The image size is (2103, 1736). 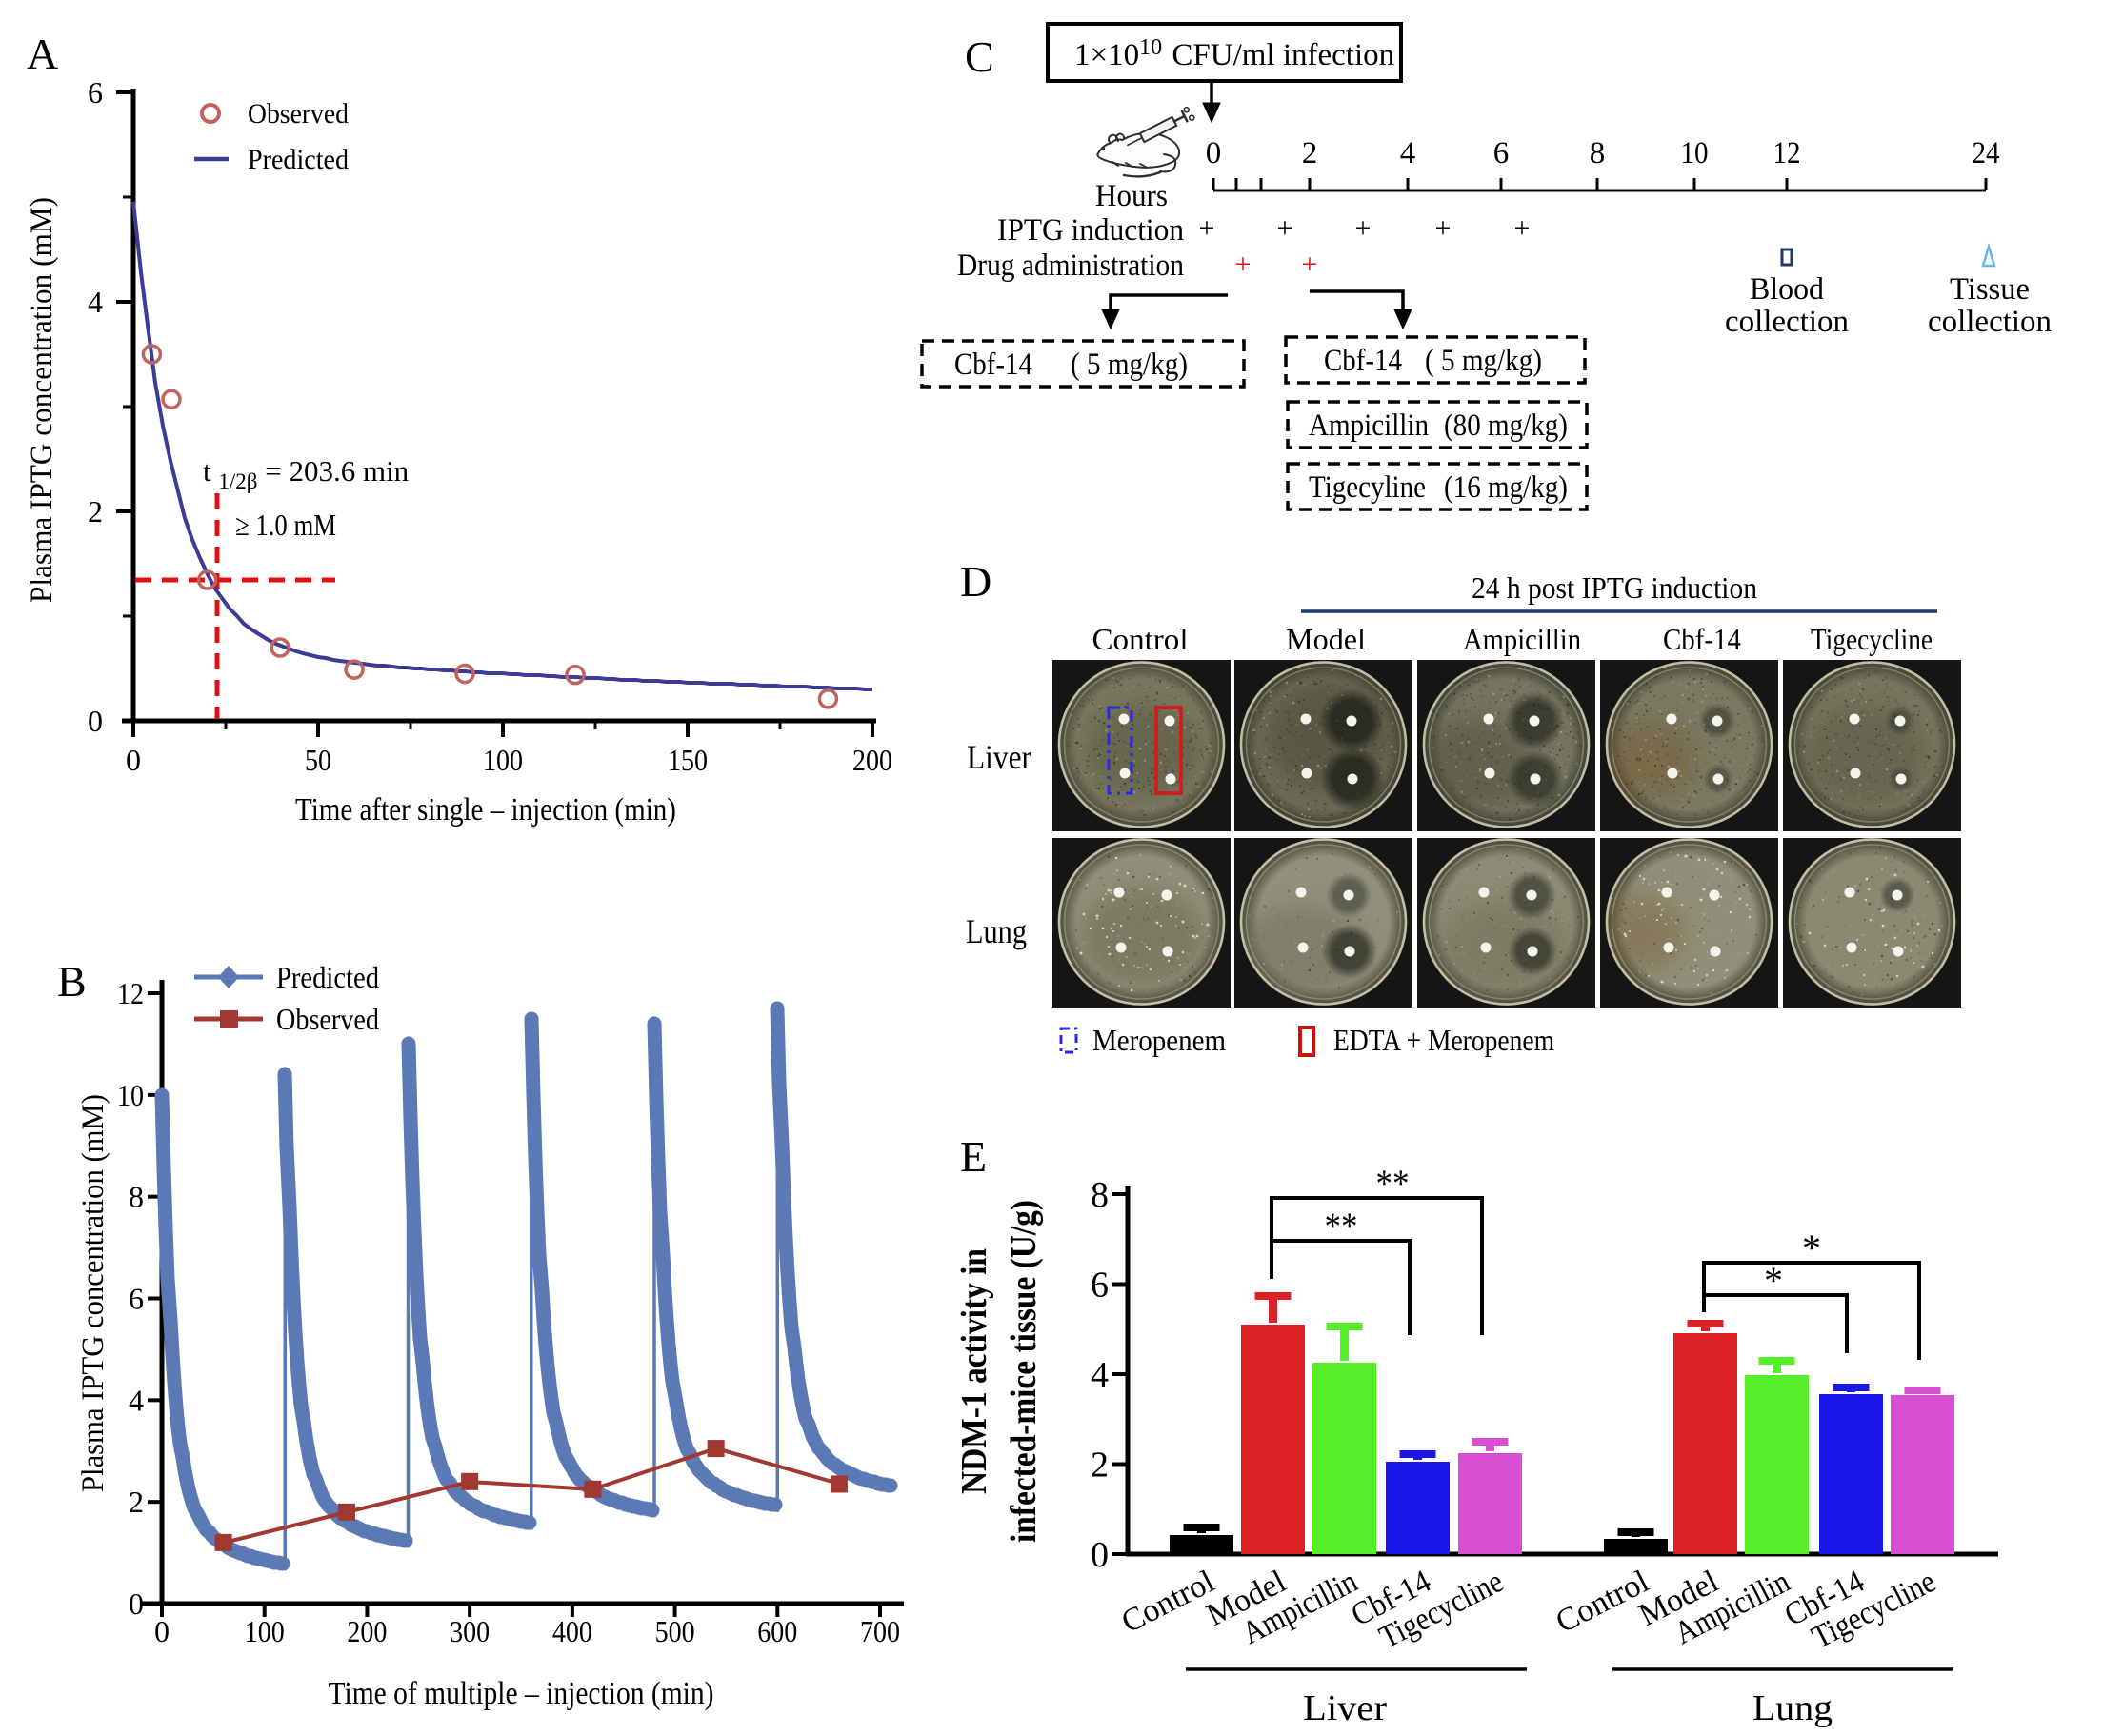 I want to click on svg-text: 150, so click(x=688, y=760).